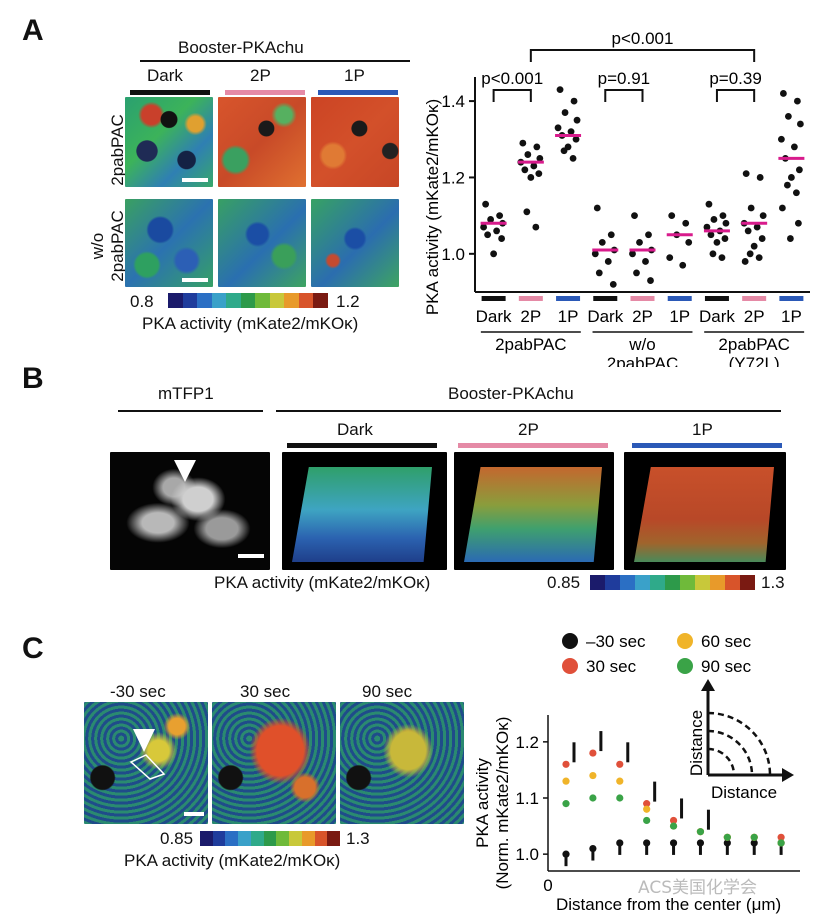 Image resolution: width=830 pixels, height=918 pixels. What do you see at coordinates (624, 78) in the screenshot?
I see `p-value-label: p=0.91` at bounding box center [624, 78].